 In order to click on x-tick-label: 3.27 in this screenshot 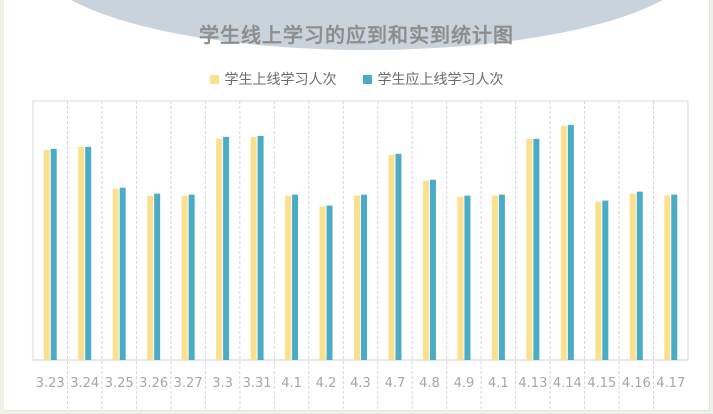, I will do `click(188, 383)`.